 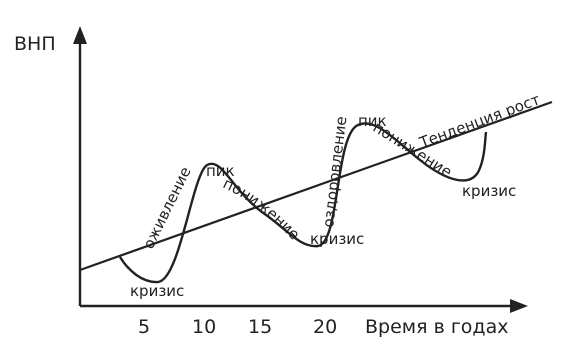 What do you see at coordinates (80, 35) in the screenshot?
I see `y-axis-arrow-icon` at bounding box center [80, 35].